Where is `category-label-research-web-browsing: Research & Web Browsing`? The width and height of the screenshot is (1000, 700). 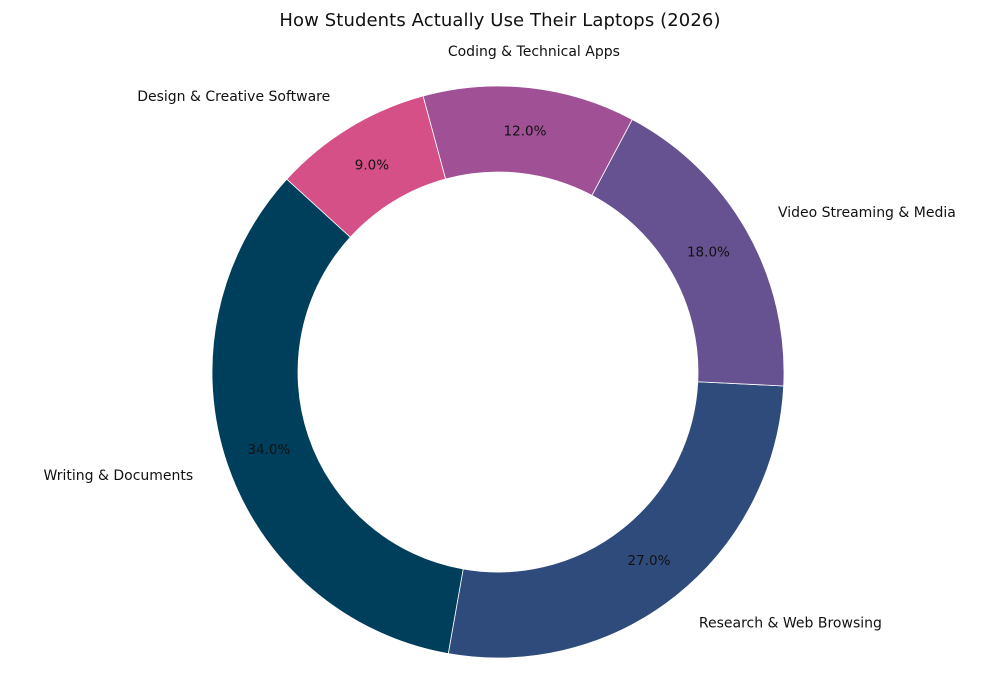 category-label-research-web-browsing: Research & Web Browsing is located at coordinates (790, 624).